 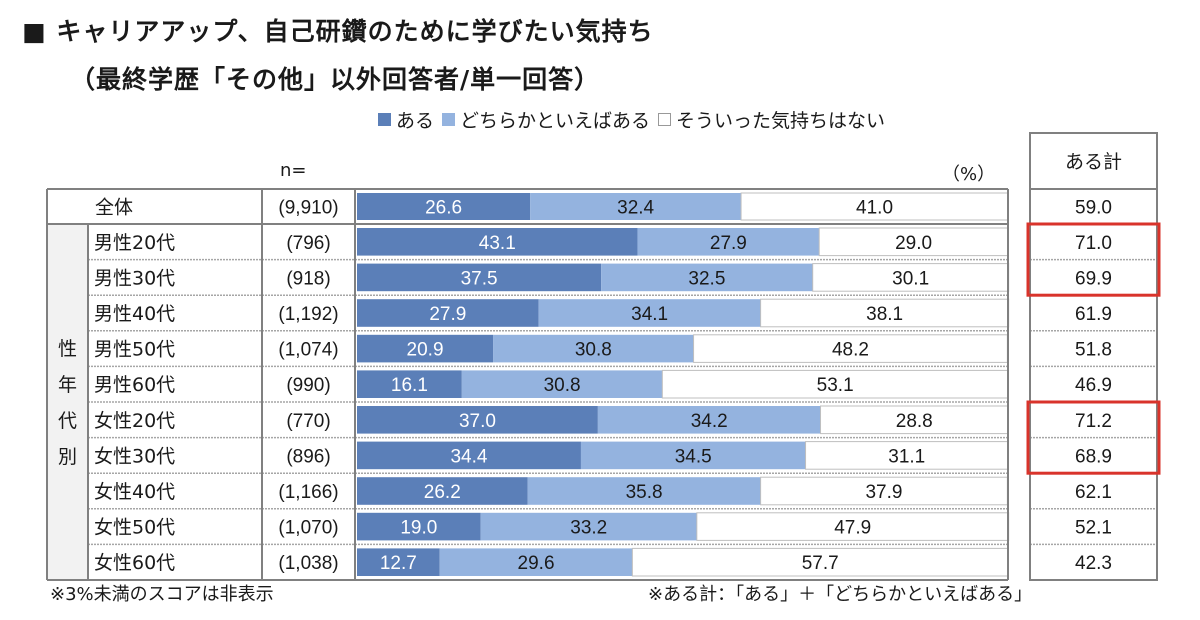 What do you see at coordinates (134, 385) in the screenshot?
I see `category-label: 男性60代` at bounding box center [134, 385].